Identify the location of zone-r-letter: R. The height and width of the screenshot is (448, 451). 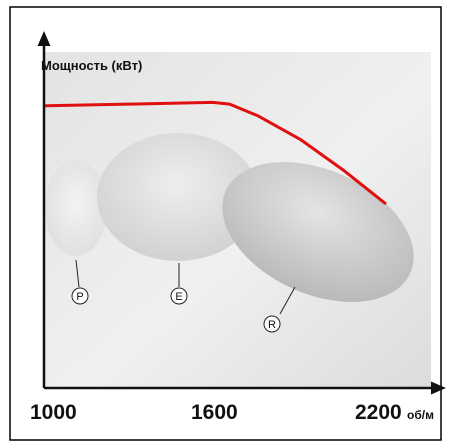
(272, 325).